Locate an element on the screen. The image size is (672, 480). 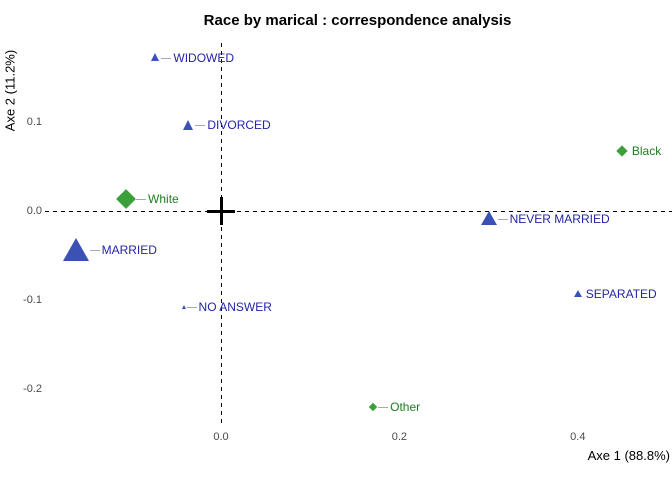
point-marker-divorced is located at coordinates (188, 124).